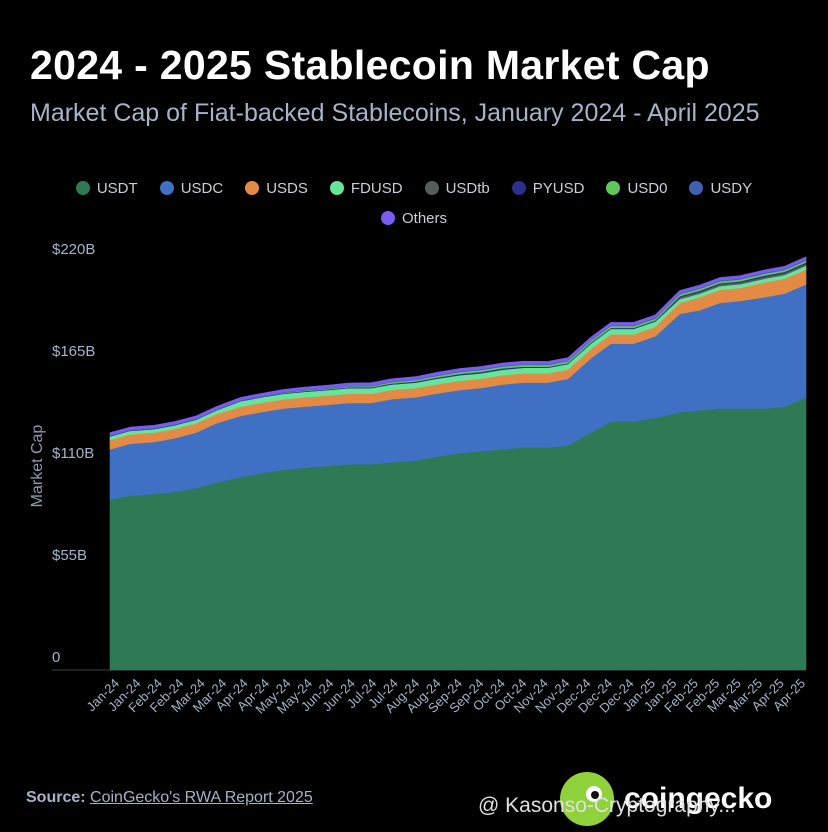 Image resolution: width=828 pixels, height=832 pixels. I want to click on legend-label: USDS, so click(287, 188).